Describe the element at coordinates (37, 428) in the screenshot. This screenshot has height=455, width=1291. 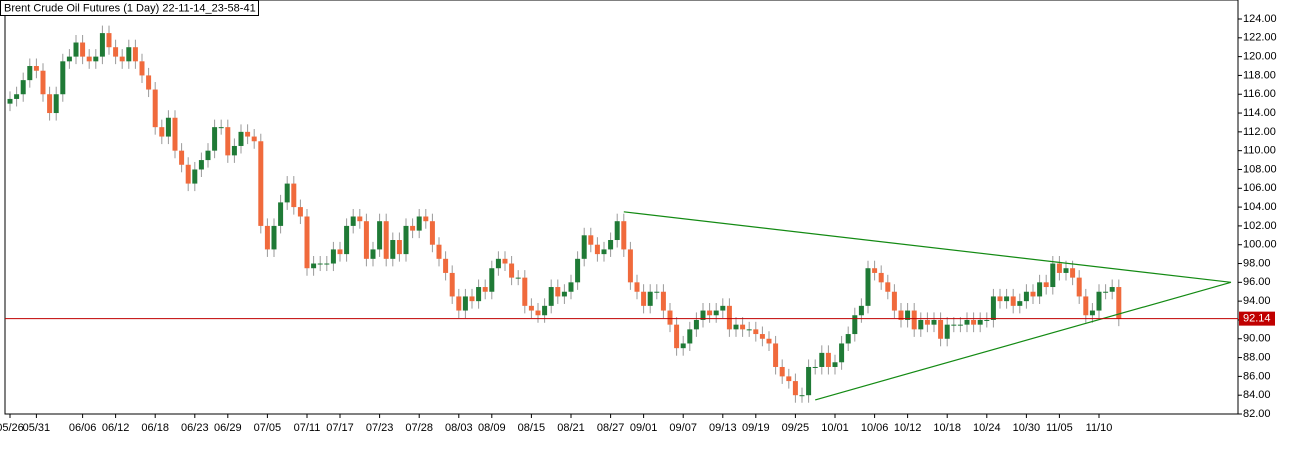
I see `x-tick-label: 05/31` at that location.